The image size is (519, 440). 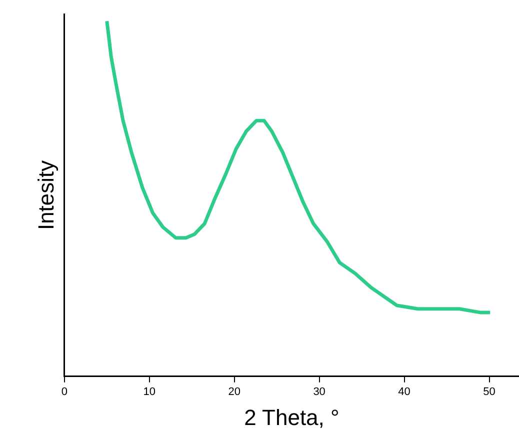 I want to click on x-tick-label: 40, so click(x=404, y=392).